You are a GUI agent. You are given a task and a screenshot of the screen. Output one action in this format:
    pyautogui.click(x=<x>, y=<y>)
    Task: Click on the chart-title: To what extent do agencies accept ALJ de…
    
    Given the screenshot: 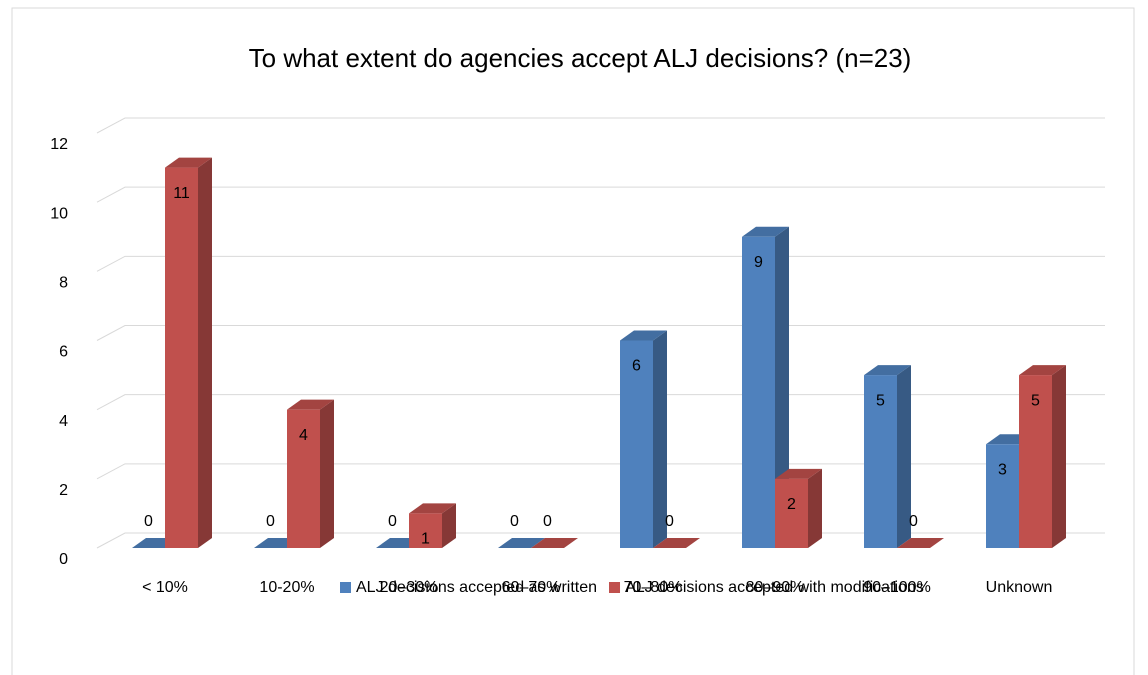 What is the action you would take?
    pyautogui.click(x=580, y=58)
    